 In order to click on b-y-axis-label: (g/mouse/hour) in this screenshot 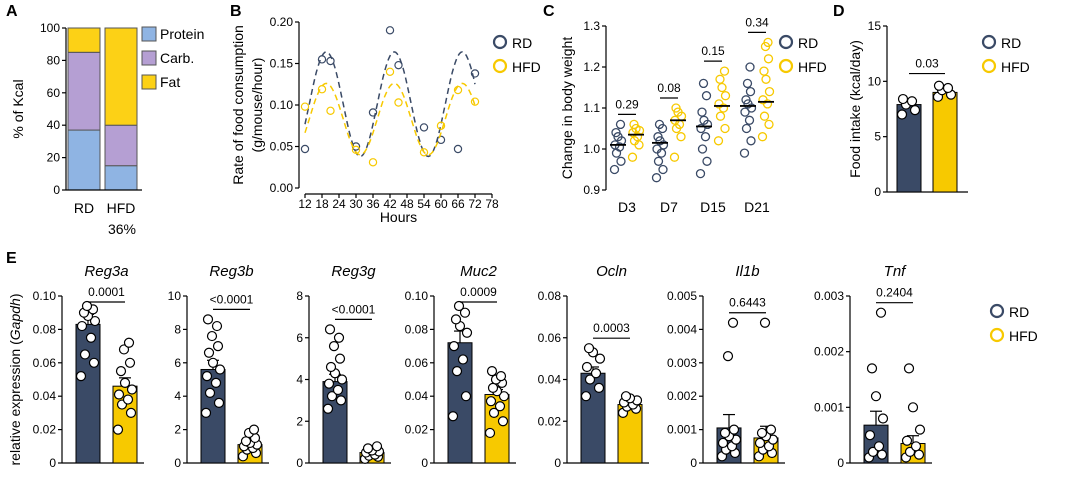, I will do `click(257, 105)`.